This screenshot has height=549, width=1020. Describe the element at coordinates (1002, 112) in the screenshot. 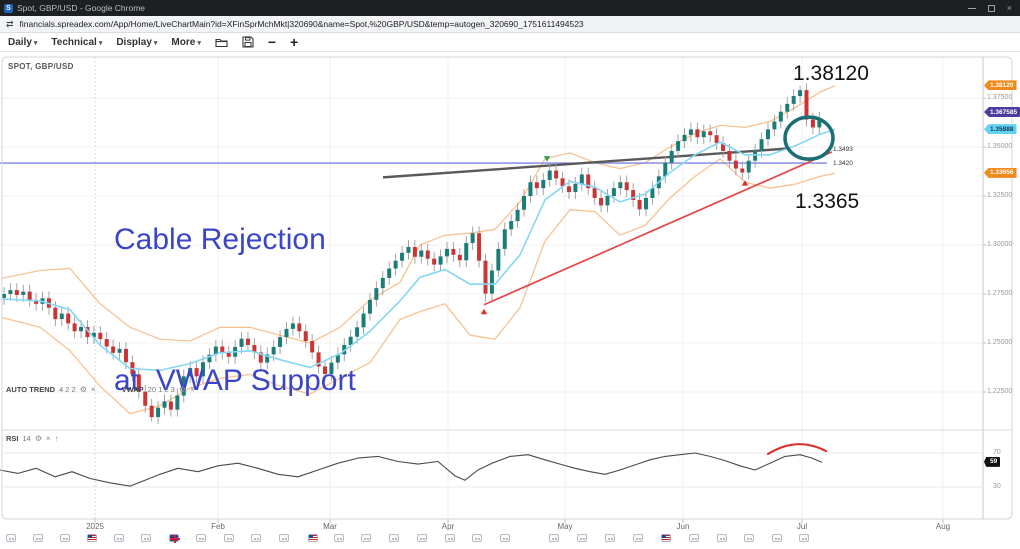

I see `price-badge: 1.367585` at that location.